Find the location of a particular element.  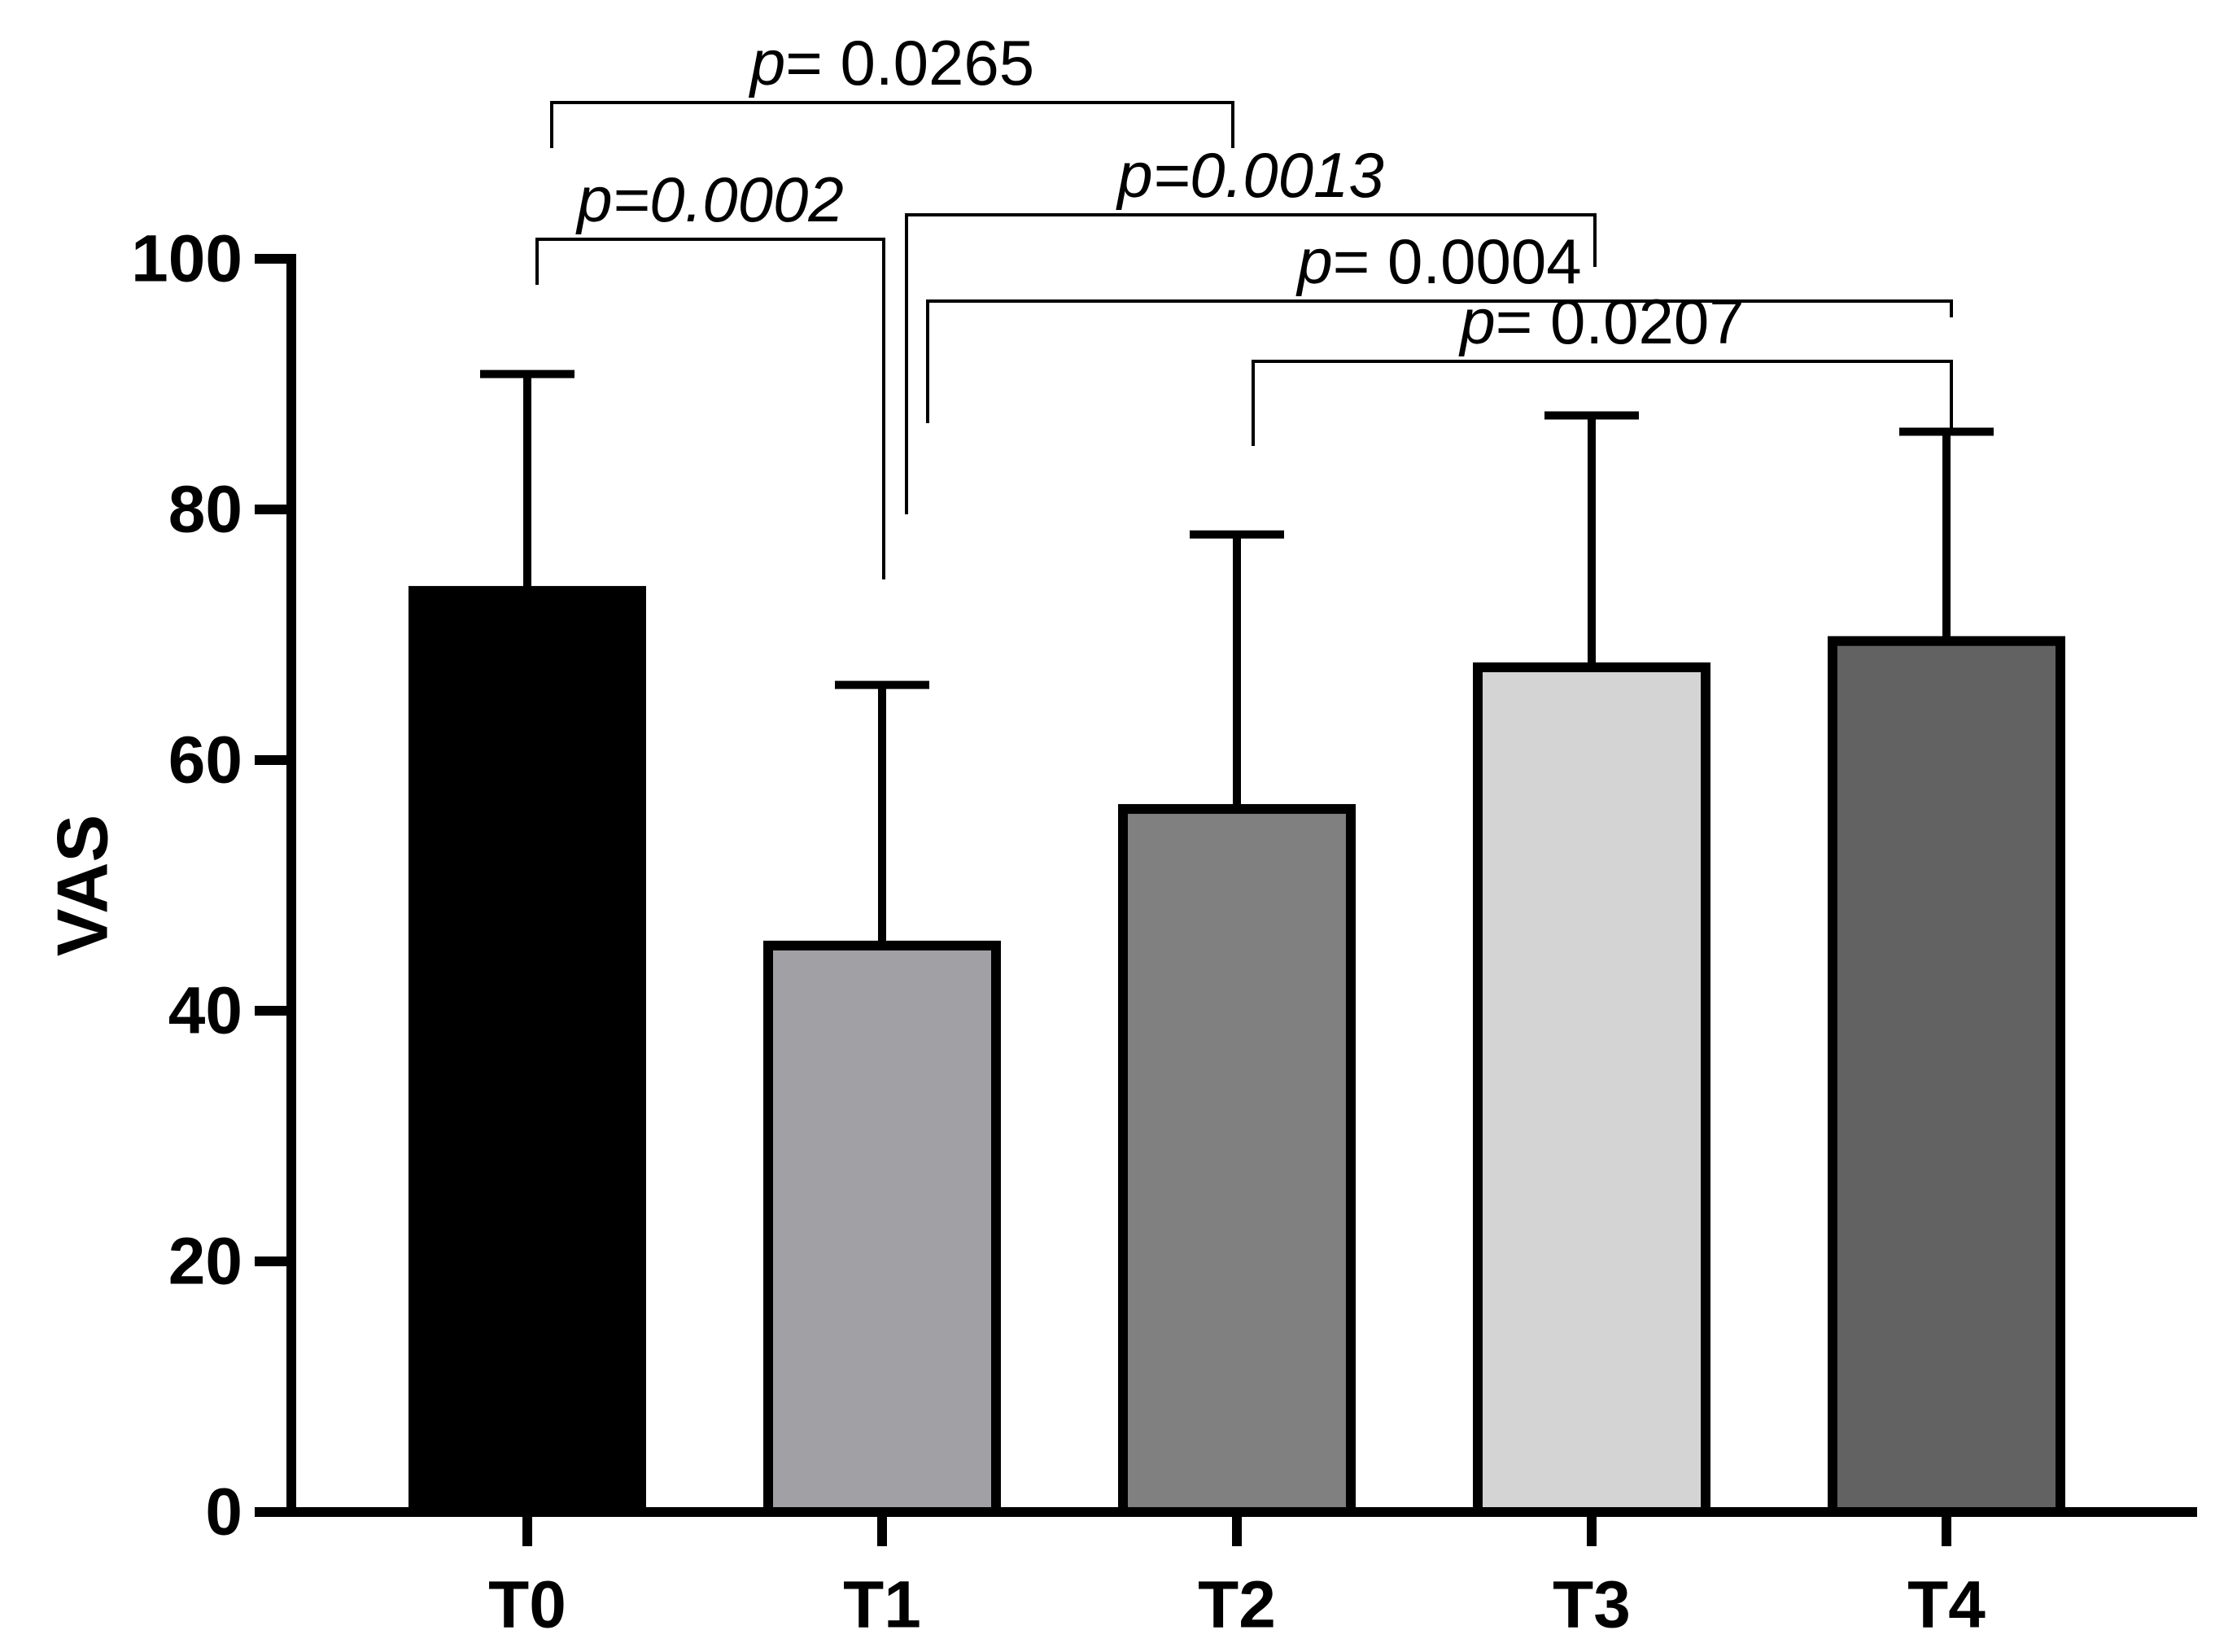

p-value: = 0.0265 is located at coordinates (910, 63).